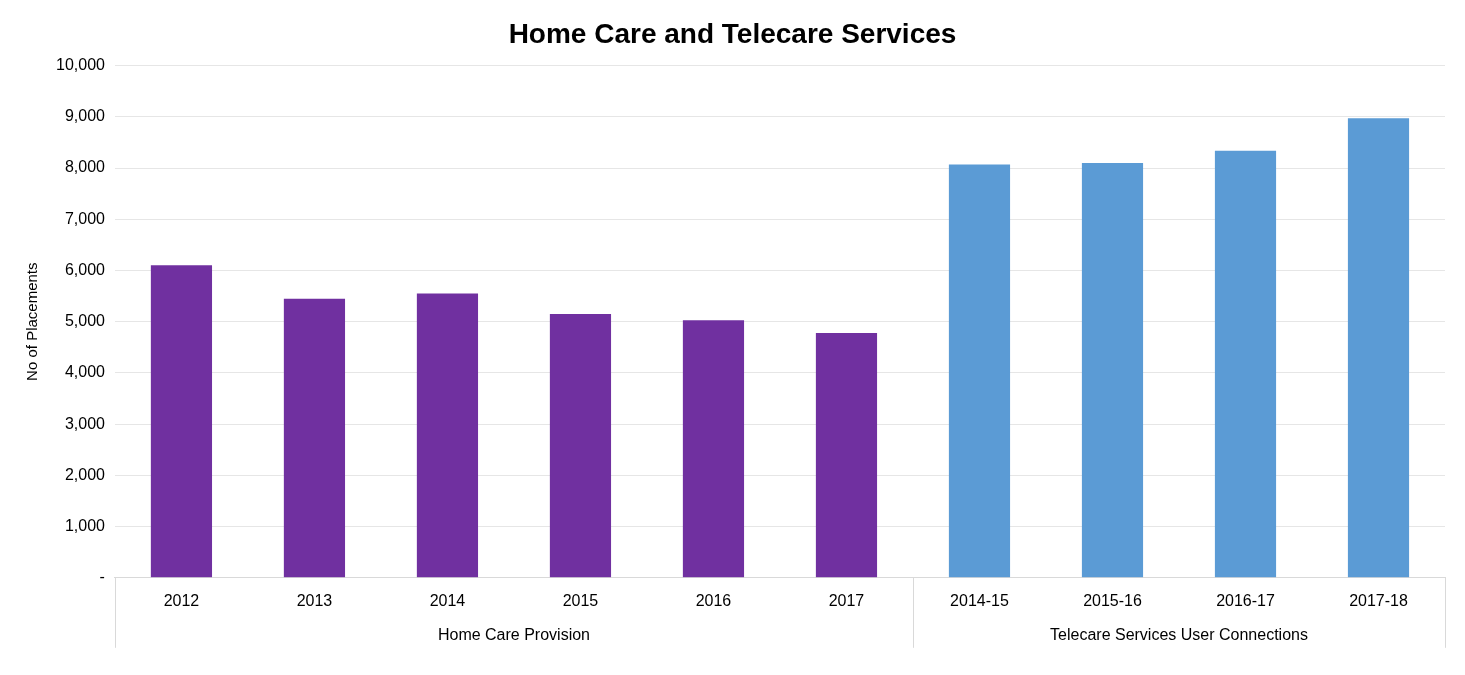 The width and height of the screenshot is (1465, 675). Describe the element at coordinates (580, 600) in the screenshot. I see `x-tick-label: 2015` at that location.